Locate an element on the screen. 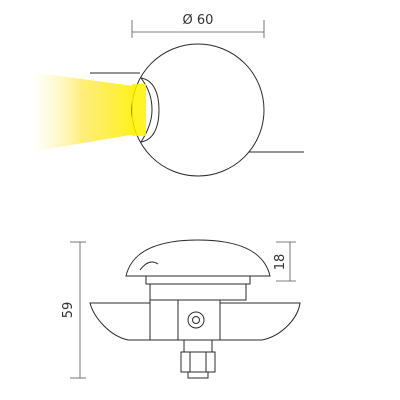  screw-center is located at coordinates (196, 320).